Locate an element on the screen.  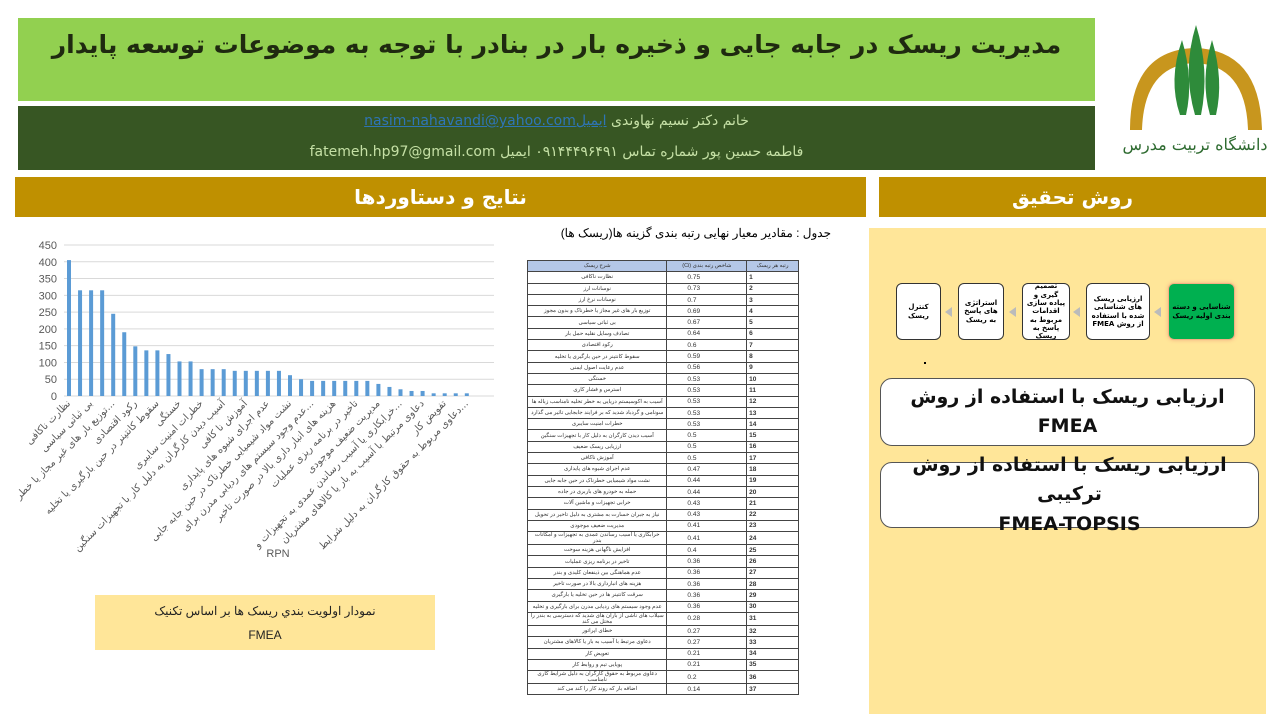
y-tick-label: 300 is located at coordinates (48, 296).